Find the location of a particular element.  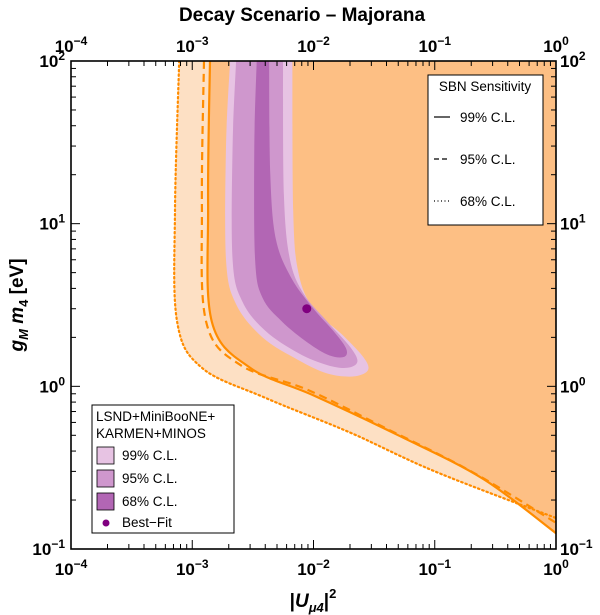

y-axis-label: gM m4 [eV] is located at coordinates (19, 305).